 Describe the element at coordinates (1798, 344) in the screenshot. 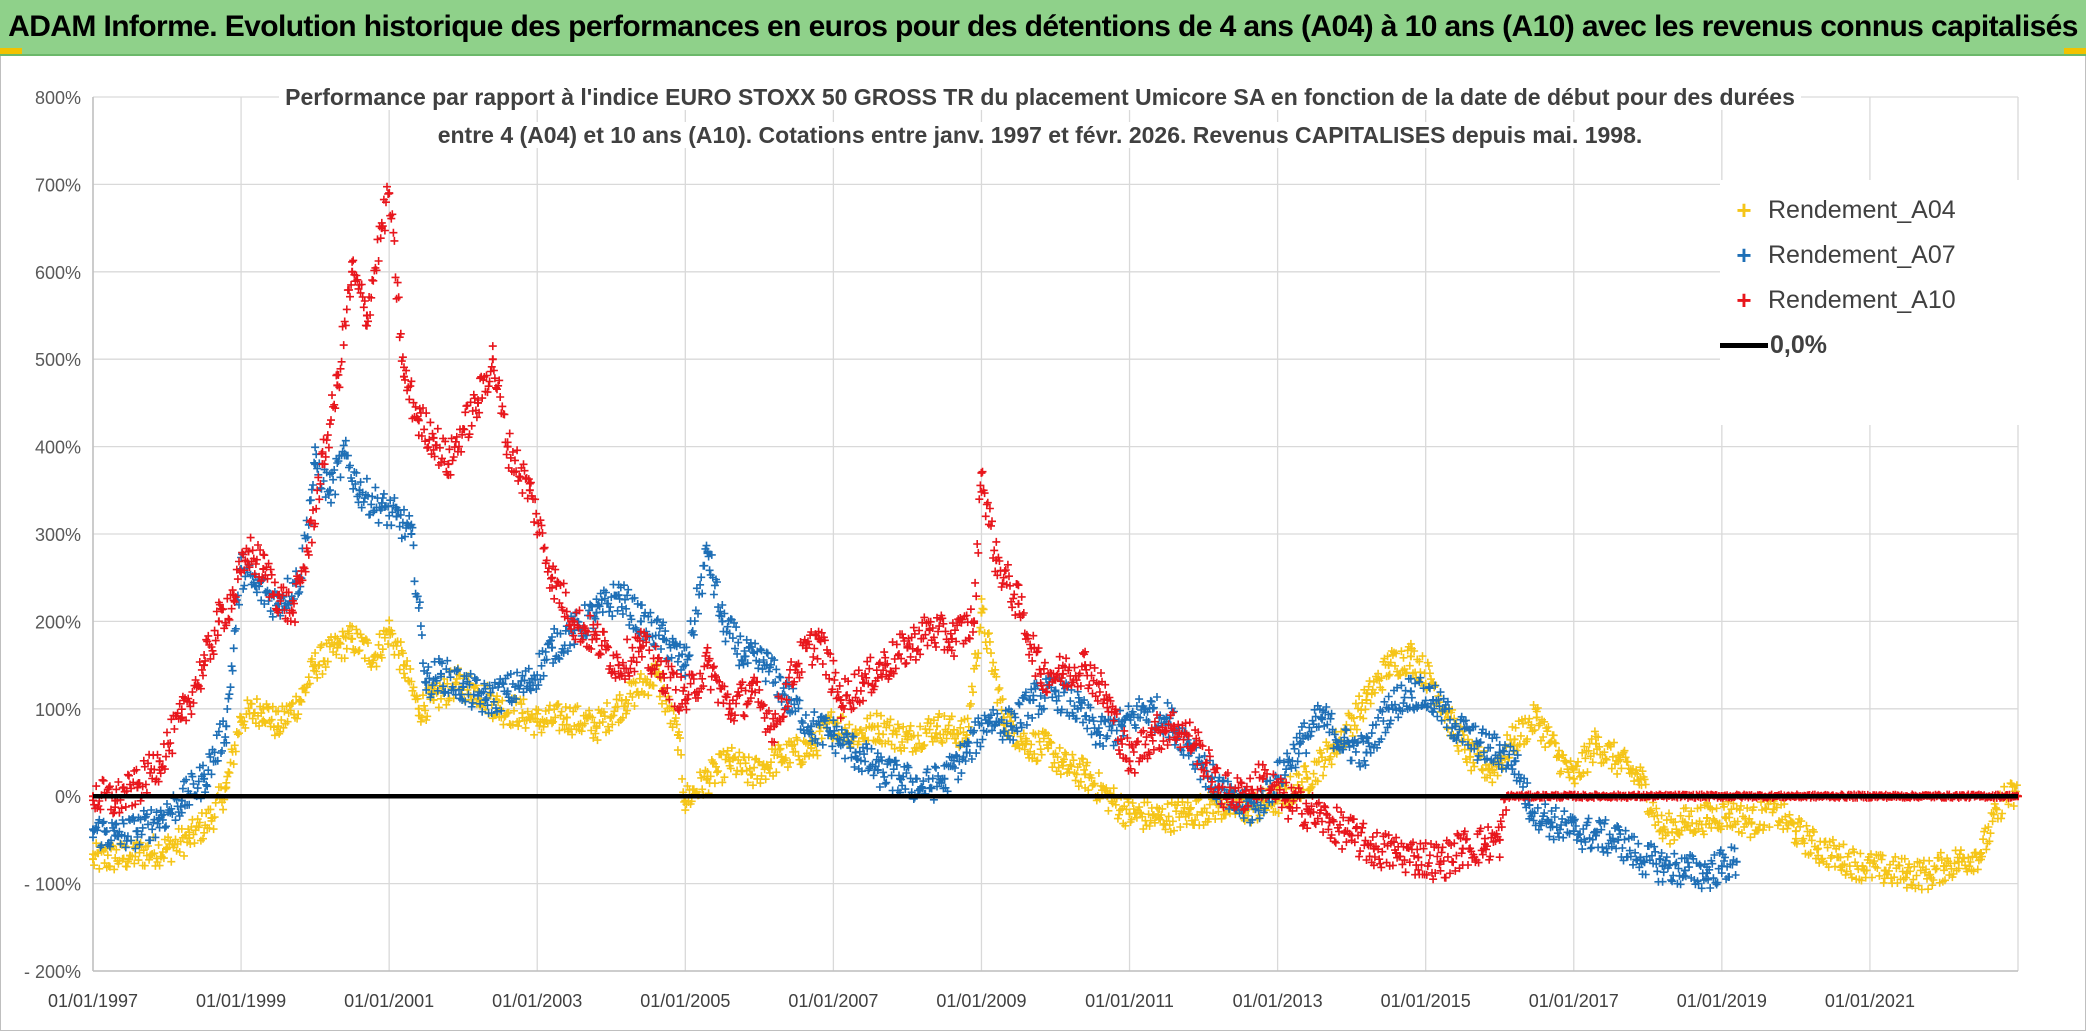

I see `legend-label-zero: 0,0%` at that location.